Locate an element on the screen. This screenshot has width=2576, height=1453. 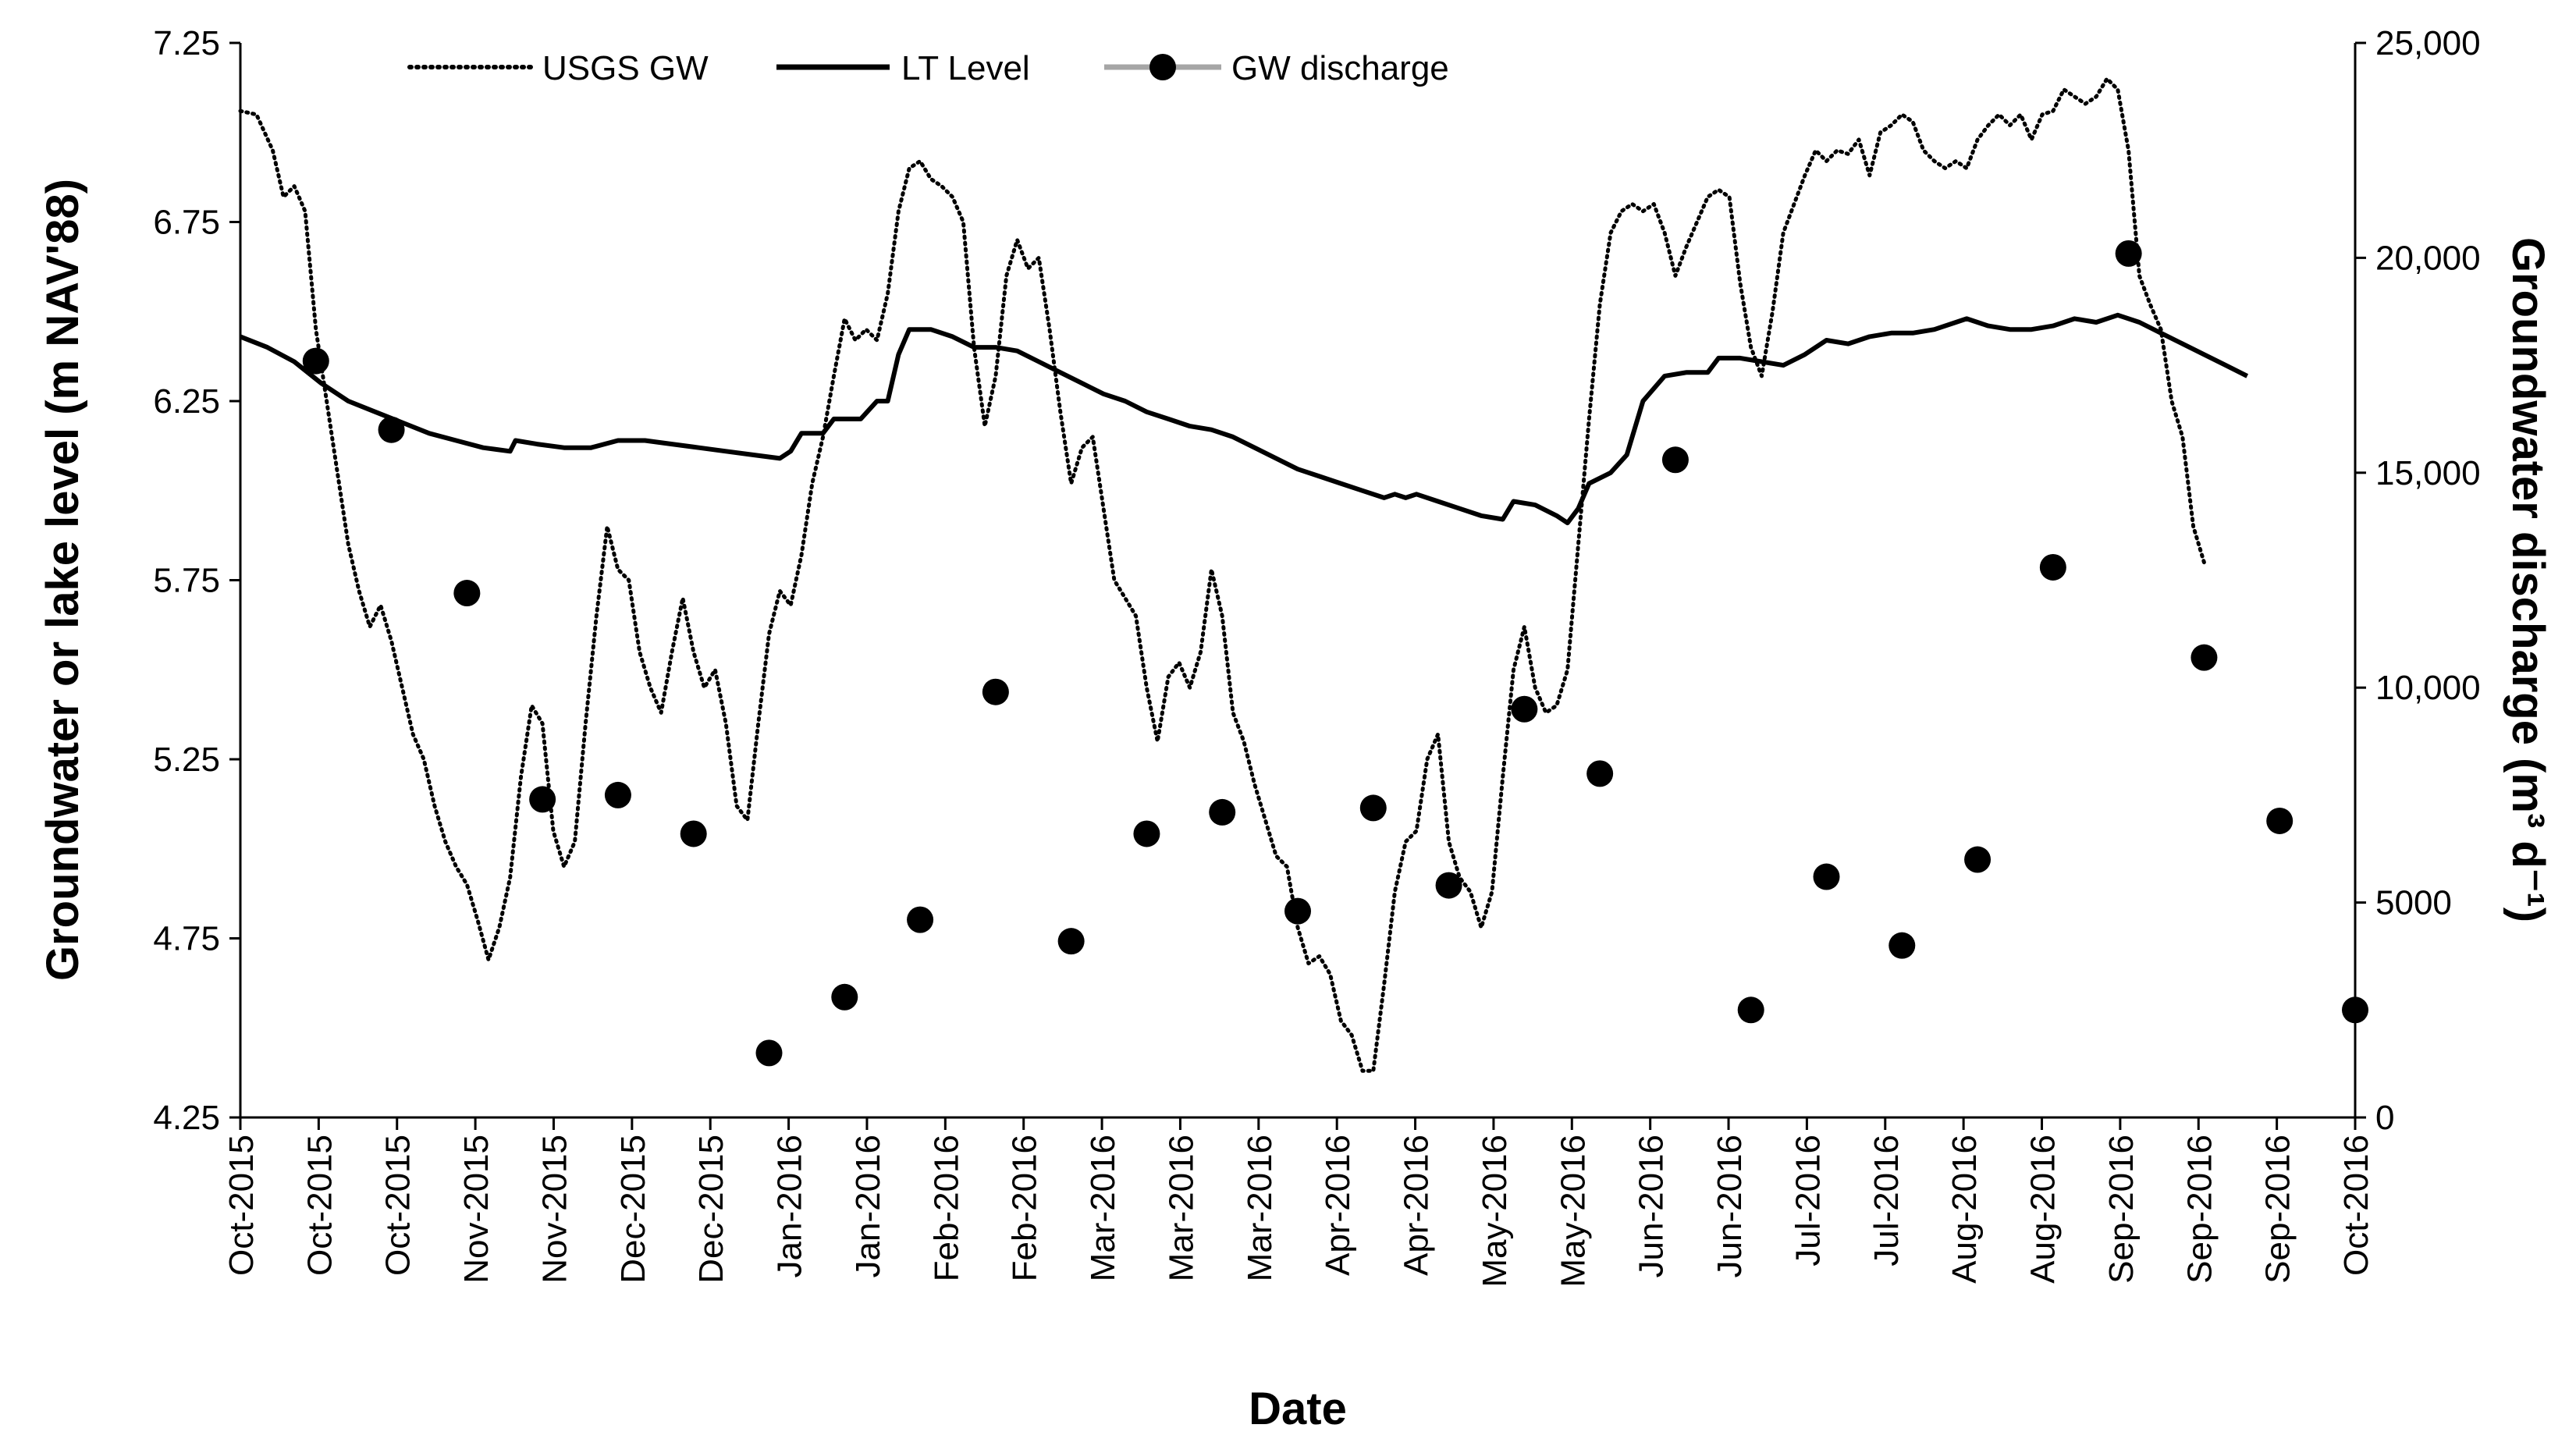
x-tick-label-22: Aug-2016 is located at coordinates (1965, 1209).